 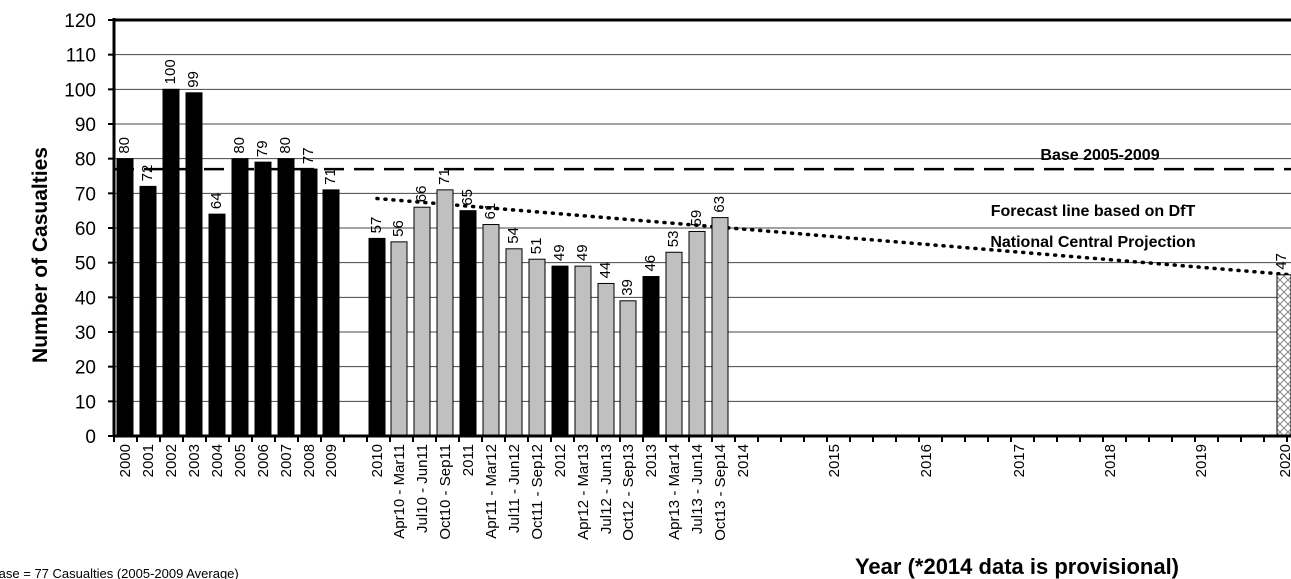 I want to click on bar-oct11-sep12, so click(x=537, y=347).